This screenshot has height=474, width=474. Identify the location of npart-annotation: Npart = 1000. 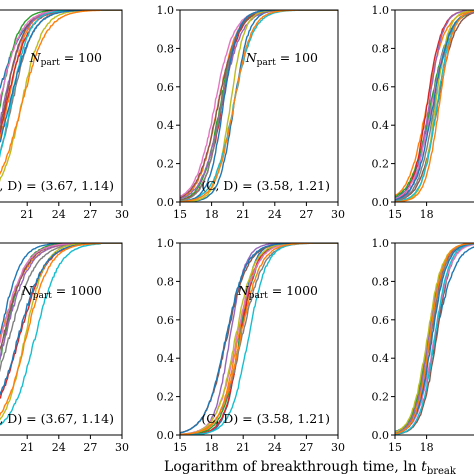
(277, 292).